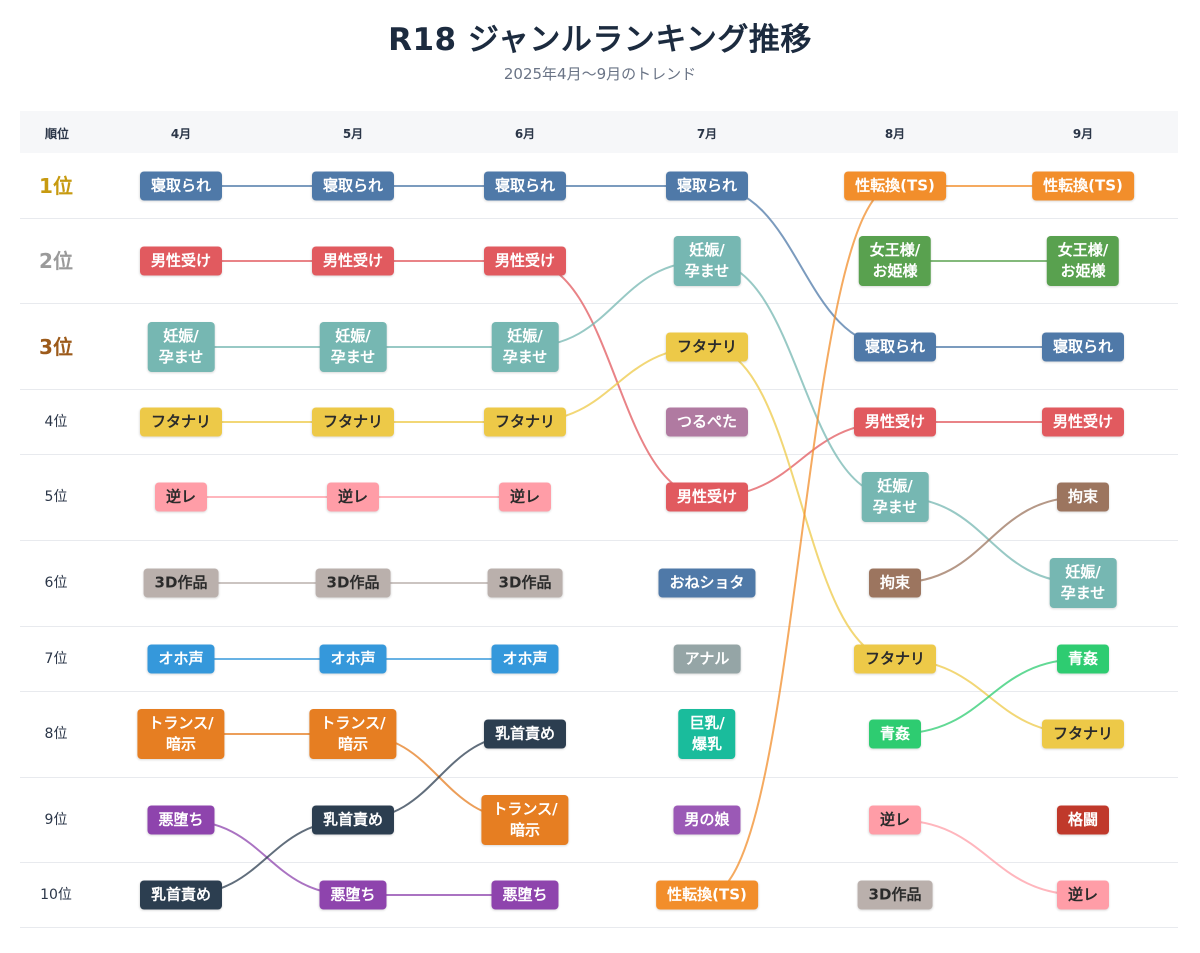 This screenshot has width=1200, height=953. Describe the element at coordinates (1083, 134) in the screenshot. I see `month-header: 9月` at that location.